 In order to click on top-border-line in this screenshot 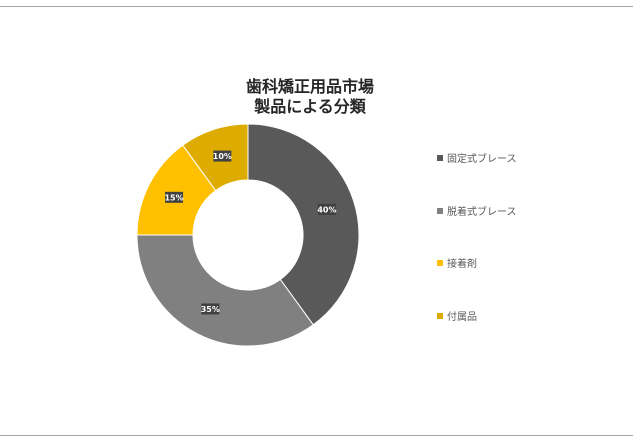, I will do `click(316, 6)`.